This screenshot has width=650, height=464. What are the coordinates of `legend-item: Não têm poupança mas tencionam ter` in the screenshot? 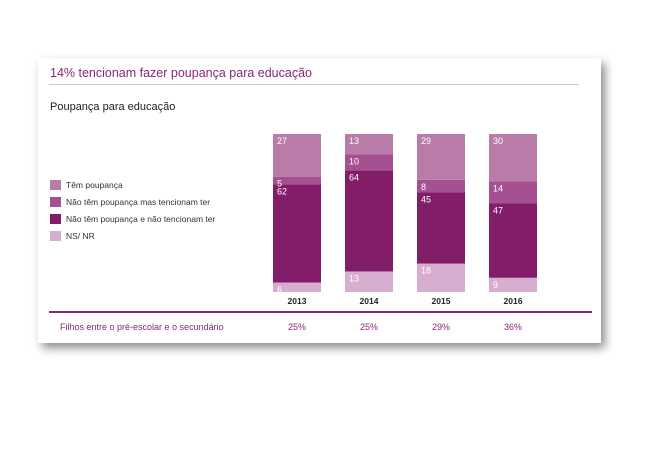 It's located at (132, 201).